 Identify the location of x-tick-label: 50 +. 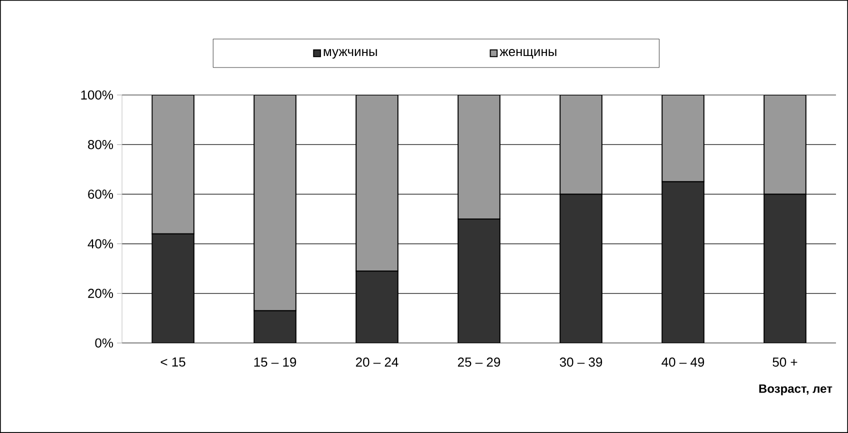
(785, 362).